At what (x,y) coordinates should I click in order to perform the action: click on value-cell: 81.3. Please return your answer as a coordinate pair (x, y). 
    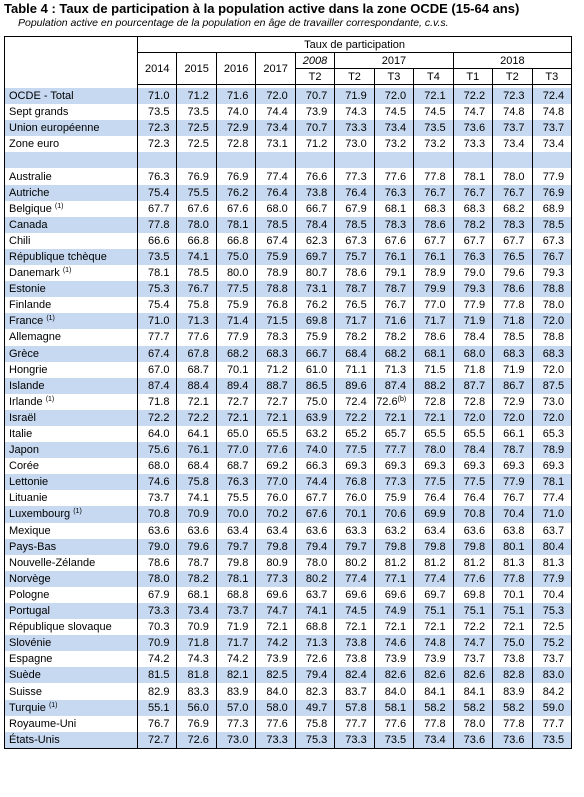
    Looking at the image, I should click on (552, 562).